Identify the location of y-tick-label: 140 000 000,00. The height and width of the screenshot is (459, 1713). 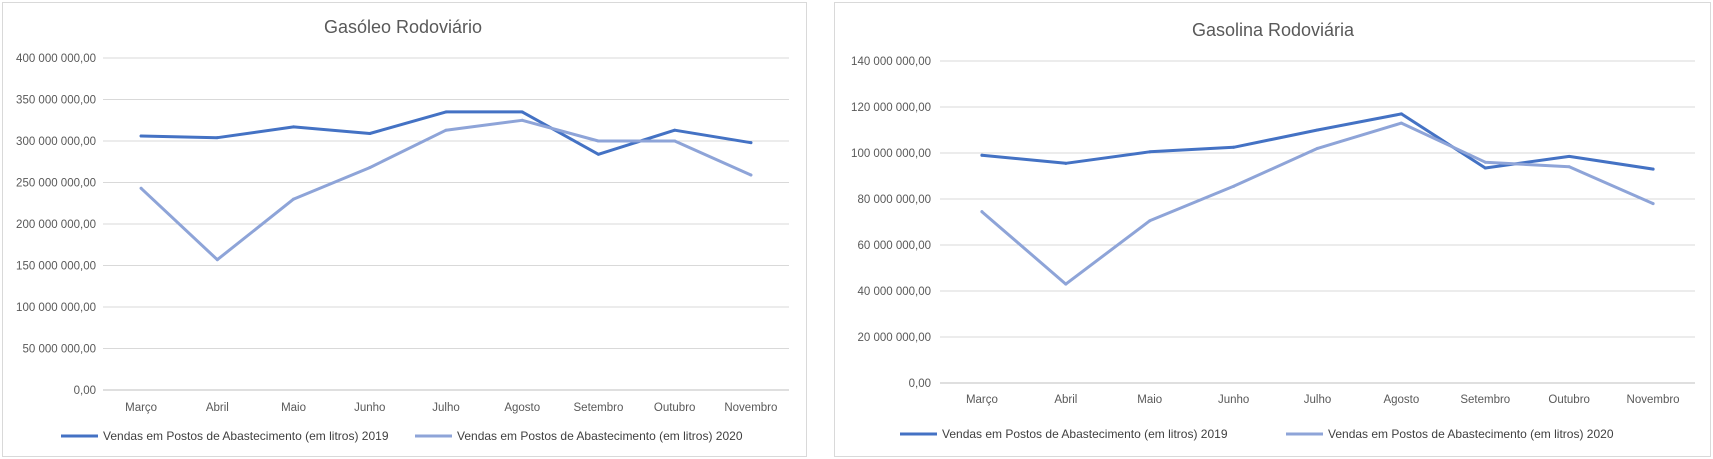
(891, 62).